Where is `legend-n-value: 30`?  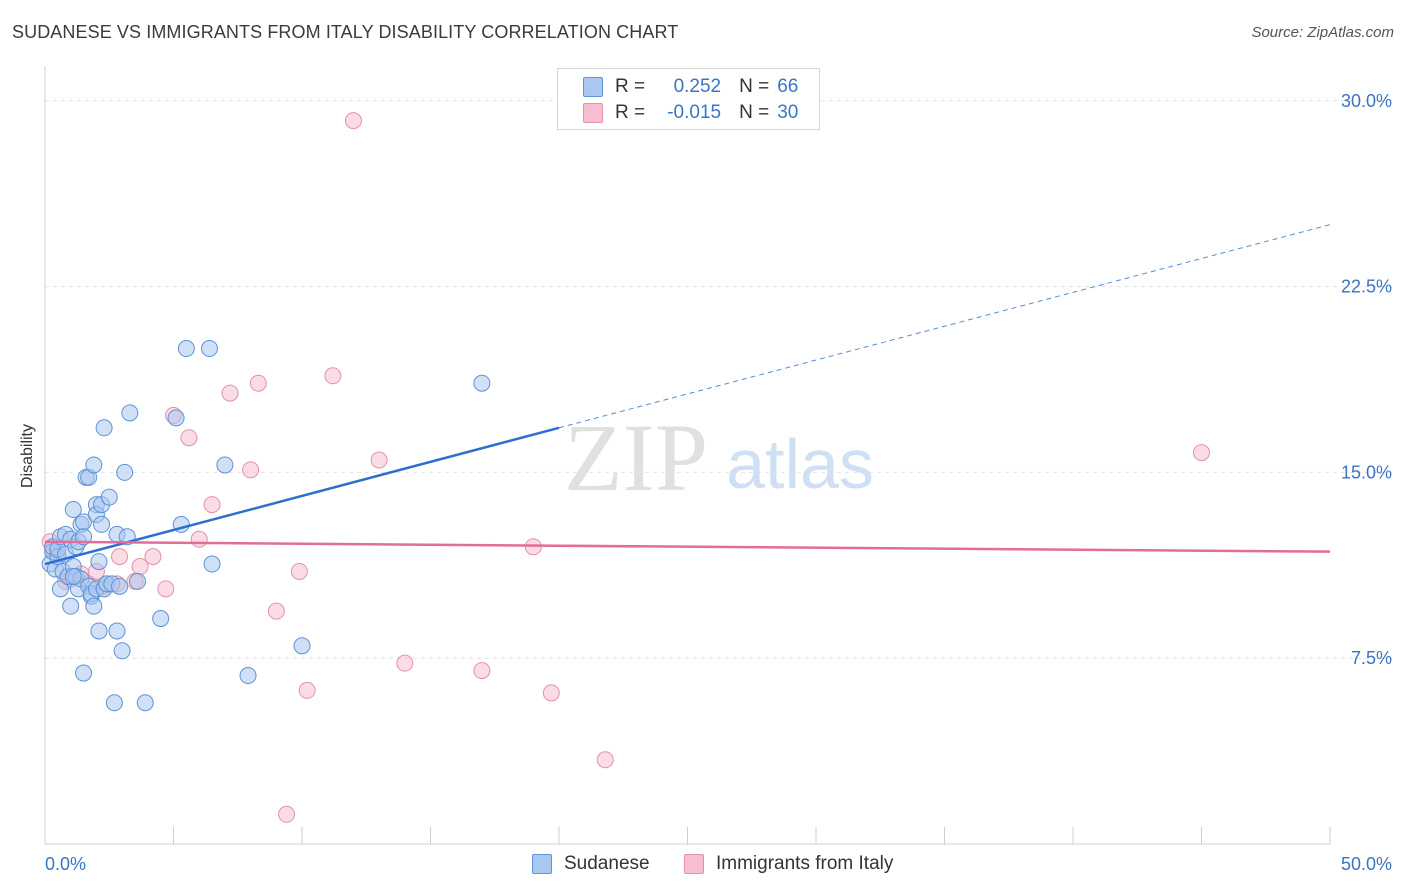
legend-n-value: 30 is located at coordinates (788, 112).